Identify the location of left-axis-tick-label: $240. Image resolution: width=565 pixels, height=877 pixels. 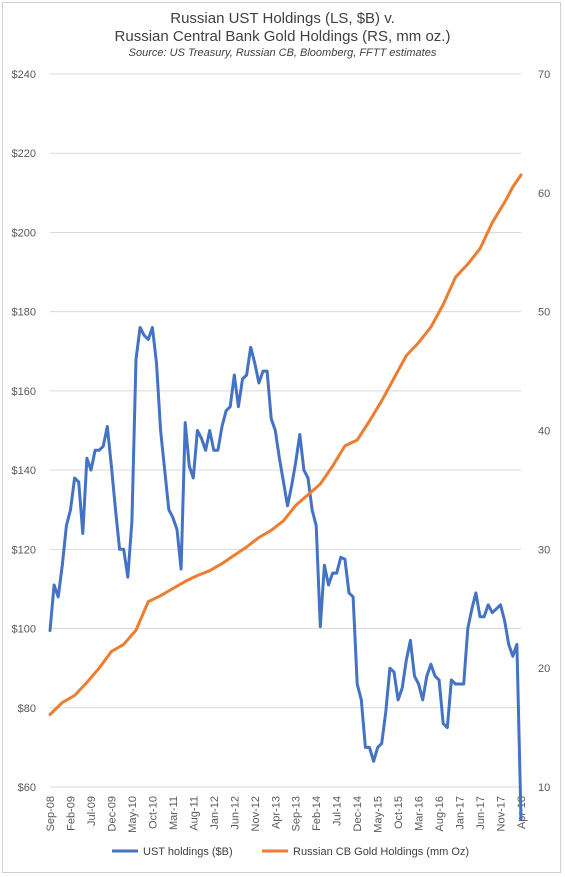
(24, 75).